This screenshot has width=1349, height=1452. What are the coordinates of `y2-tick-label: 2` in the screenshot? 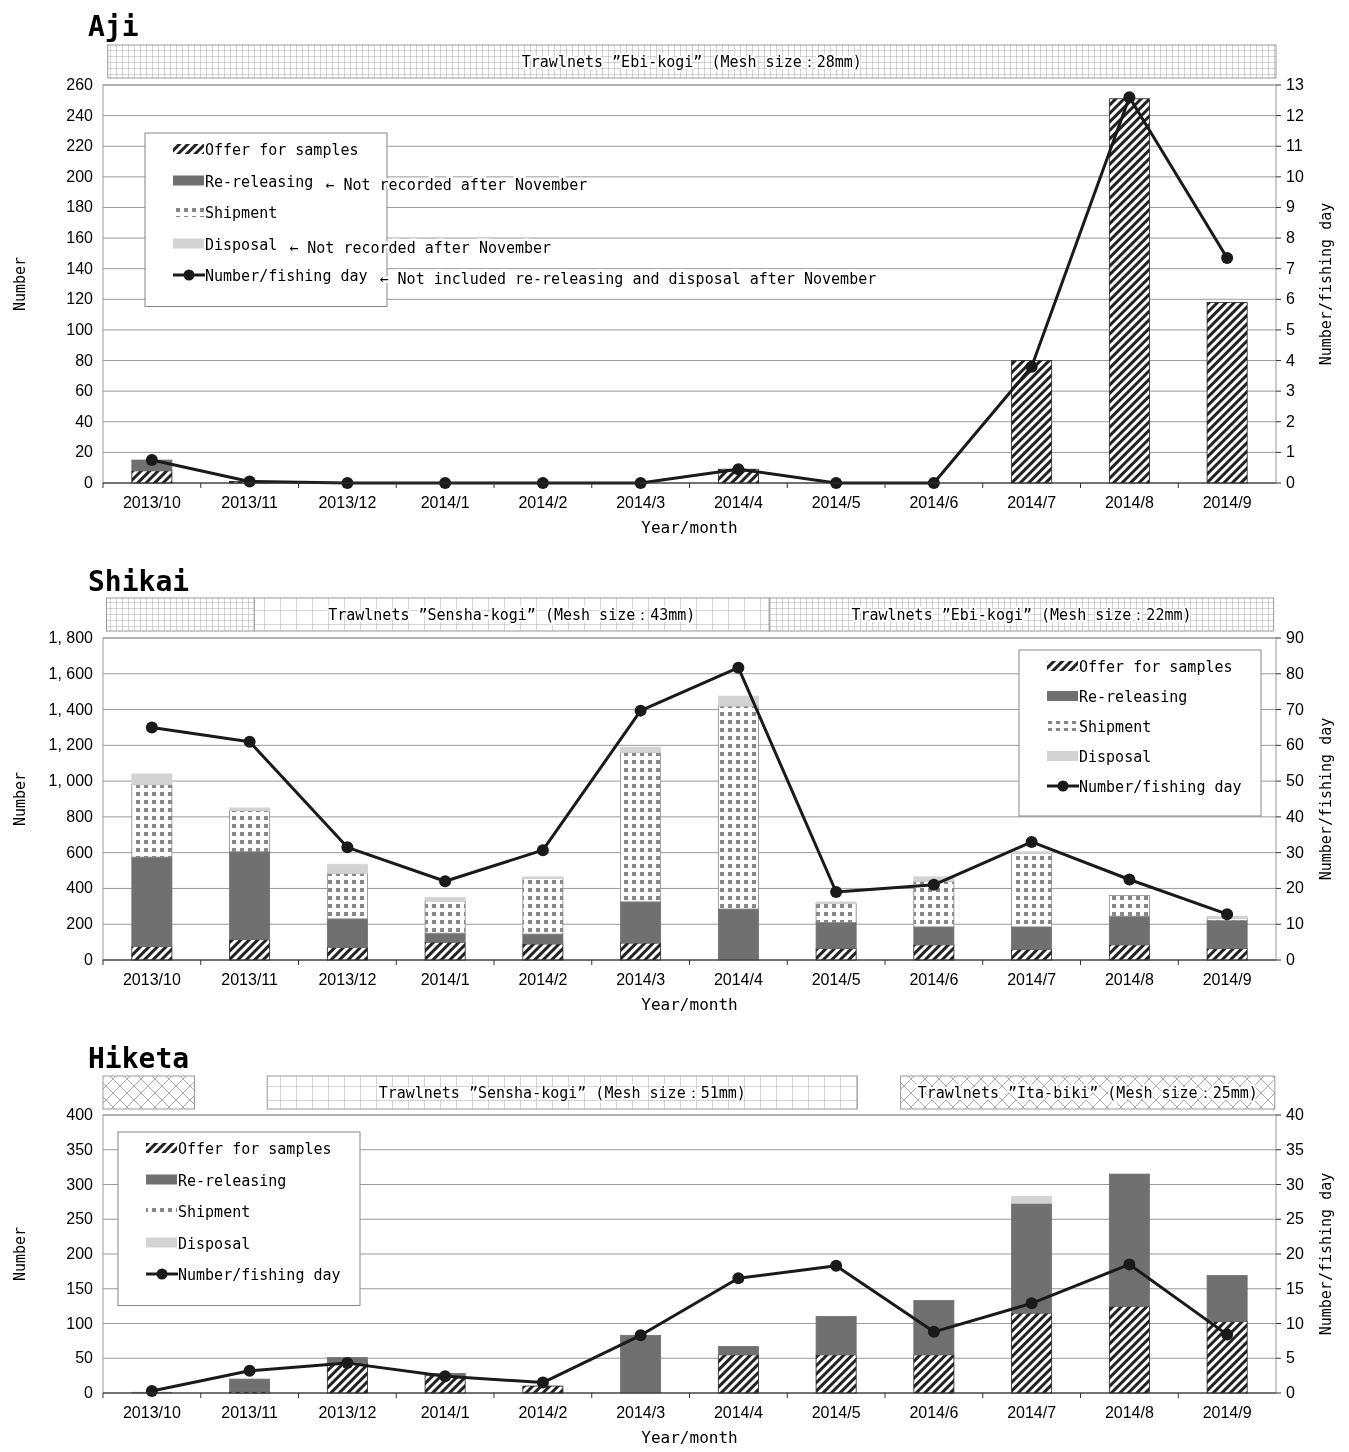 It's located at (1290, 421).